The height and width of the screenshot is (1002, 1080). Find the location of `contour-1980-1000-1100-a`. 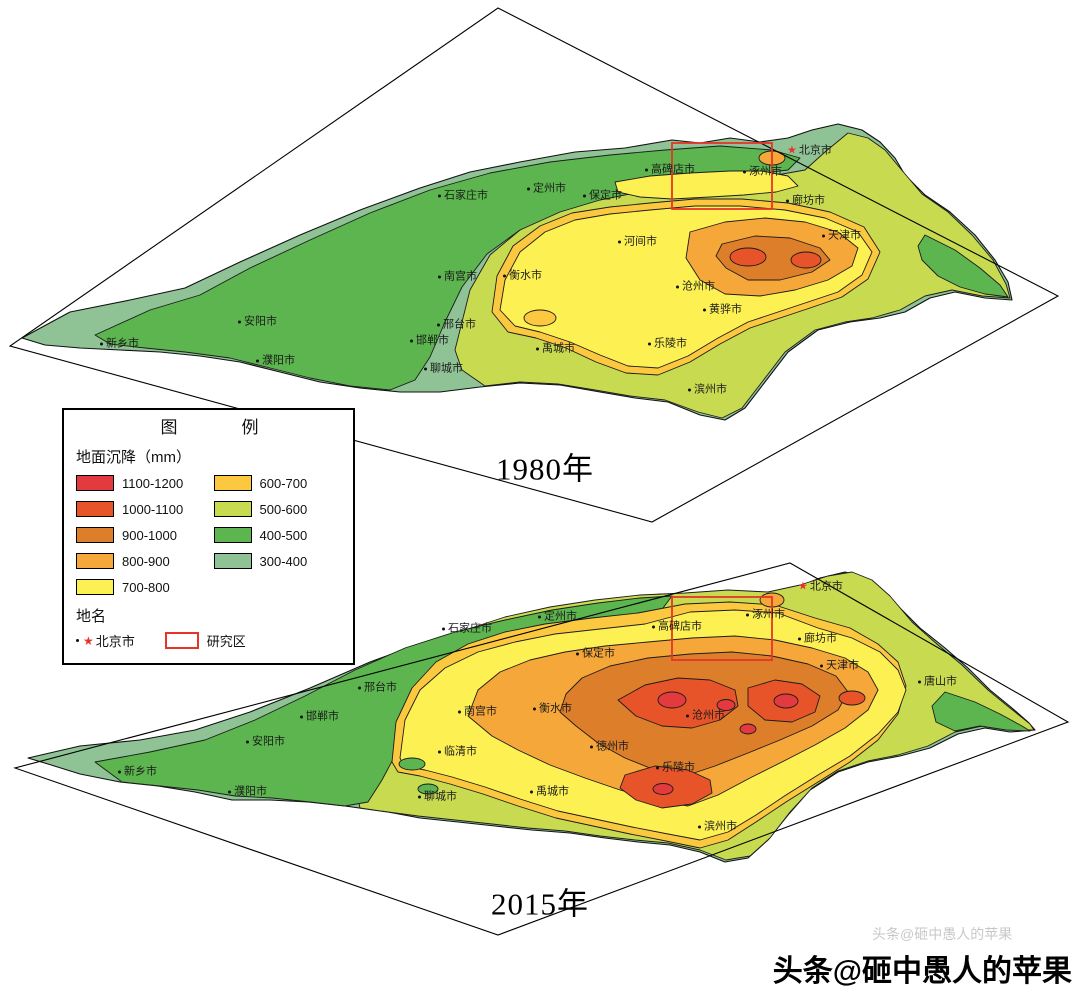

contour-1980-1000-1100-a is located at coordinates (748, 257).